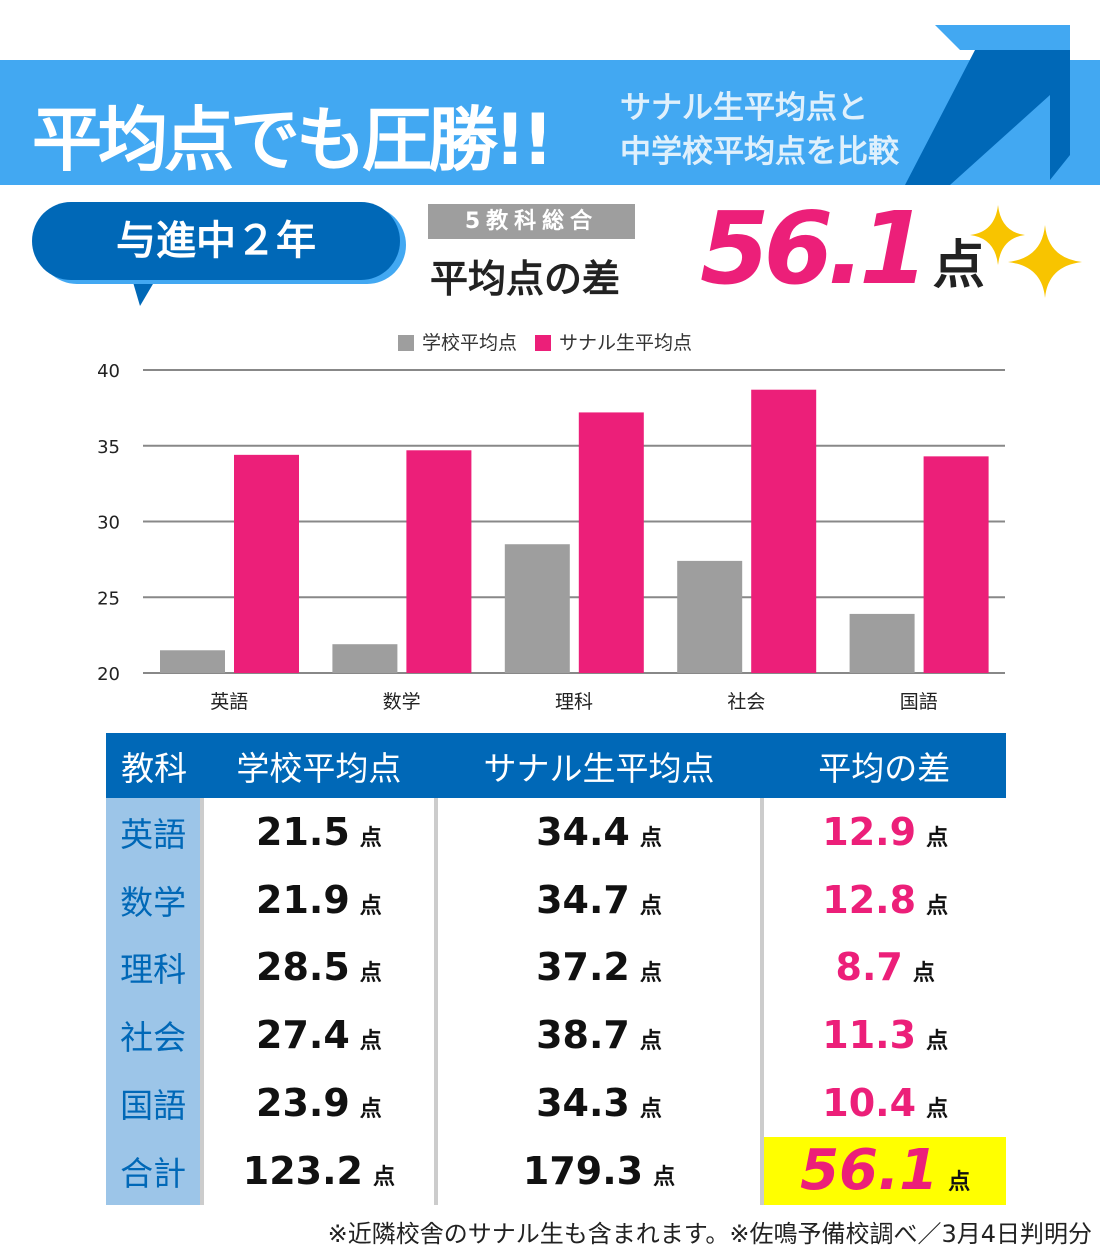 The height and width of the screenshot is (1256, 1100). What do you see at coordinates (154, 832) in the screenshot?
I see `table-cell: 英語` at bounding box center [154, 832].